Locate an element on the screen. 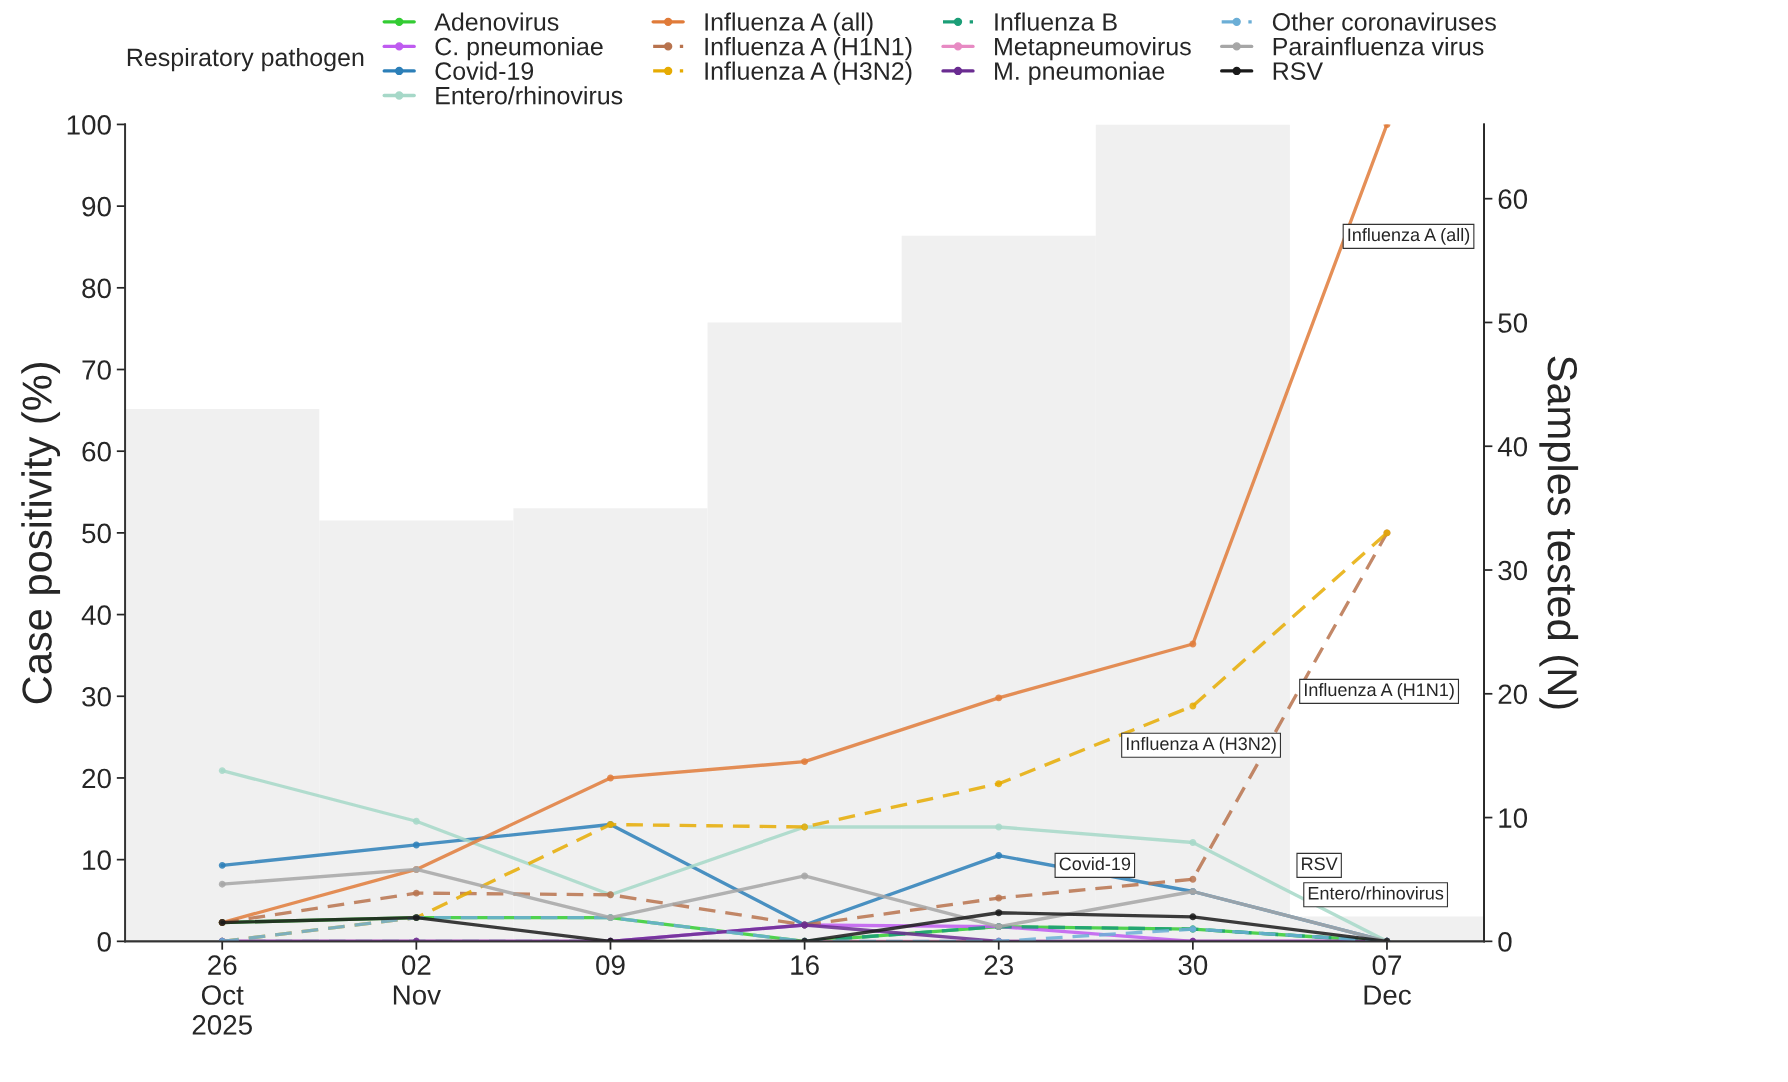  y2-tick-label: 40 is located at coordinates (1512, 446).